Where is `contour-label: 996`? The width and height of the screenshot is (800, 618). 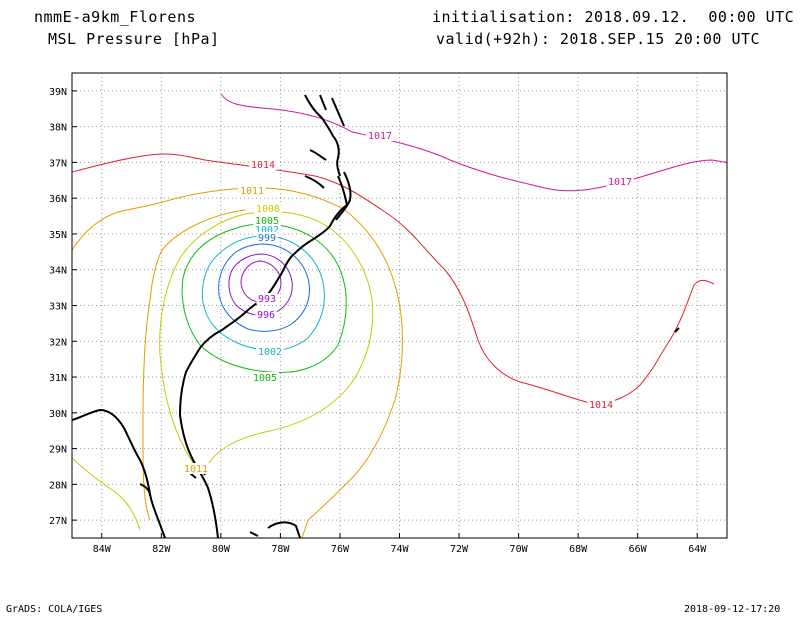 contour-label: 996 is located at coordinates (266, 315).